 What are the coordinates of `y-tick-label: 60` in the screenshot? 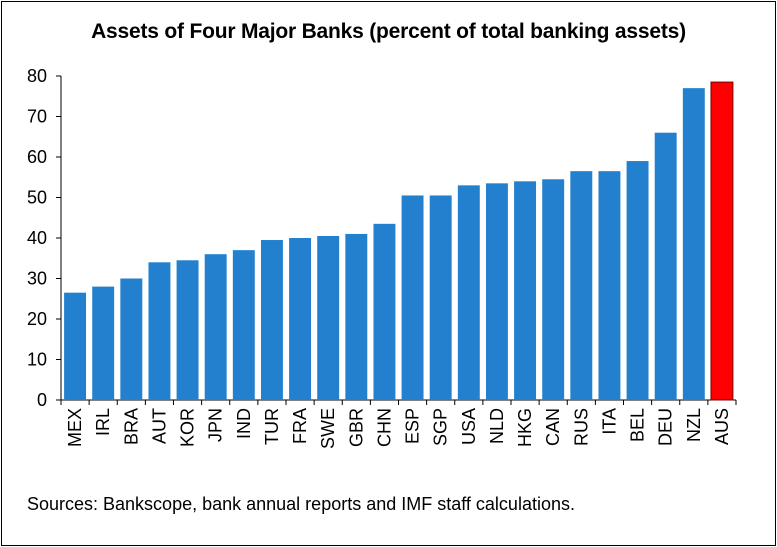 It's located at (37, 157).